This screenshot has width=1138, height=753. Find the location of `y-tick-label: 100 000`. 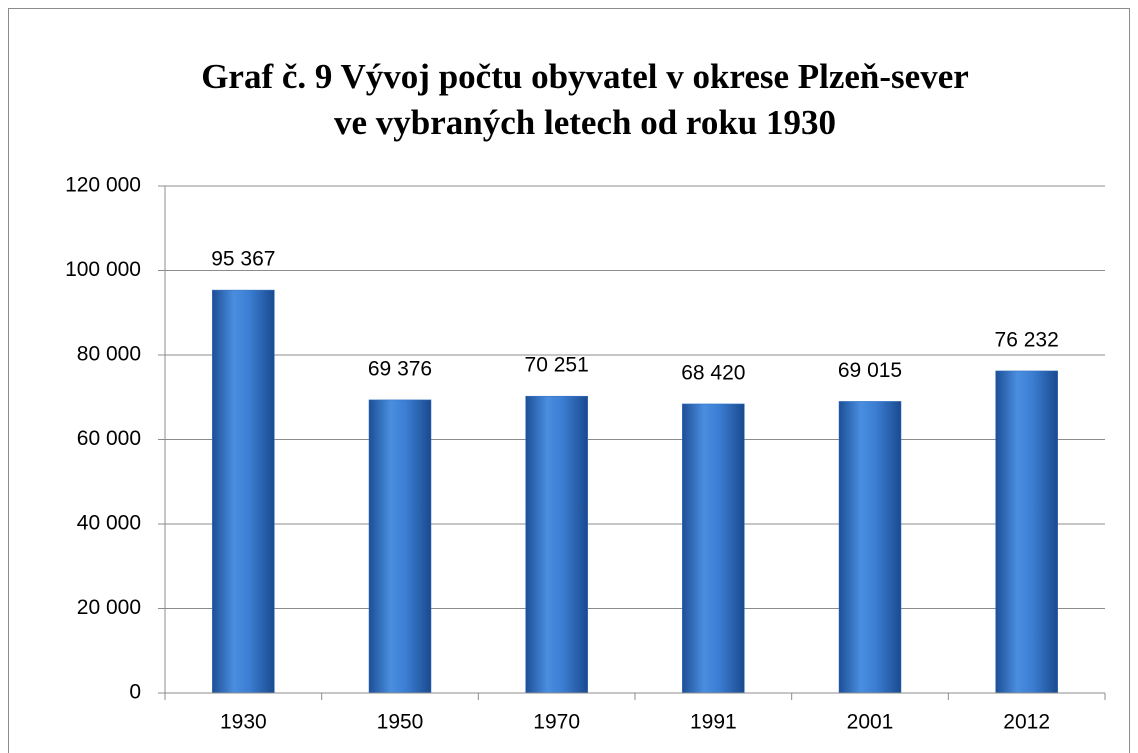

y-tick-label: 100 000 is located at coordinates (103, 269).